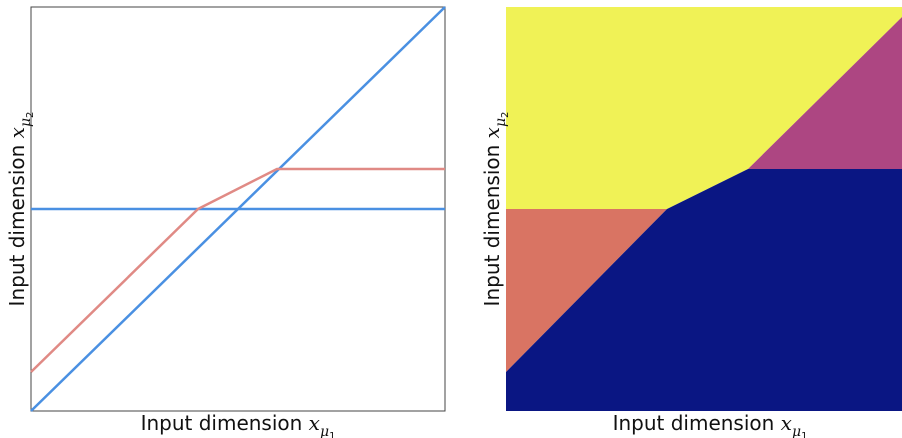 Image resolution: width=902 pixels, height=438 pixels. Describe the element at coordinates (332, 434) in the screenshot. I see `left-x-axis-label-subsub: 1` at that location.